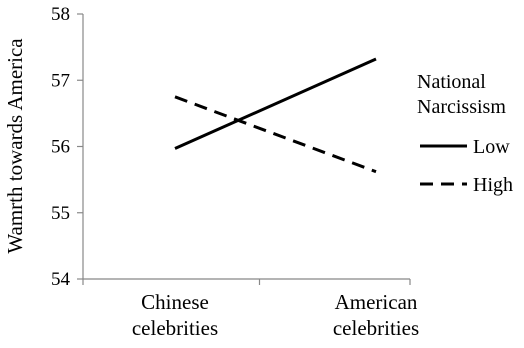 This screenshot has height=348, width=524. Describe the element at coordinates (461, 107) in the screenshot. I see `legend-title-line: Narcissism` at that location.